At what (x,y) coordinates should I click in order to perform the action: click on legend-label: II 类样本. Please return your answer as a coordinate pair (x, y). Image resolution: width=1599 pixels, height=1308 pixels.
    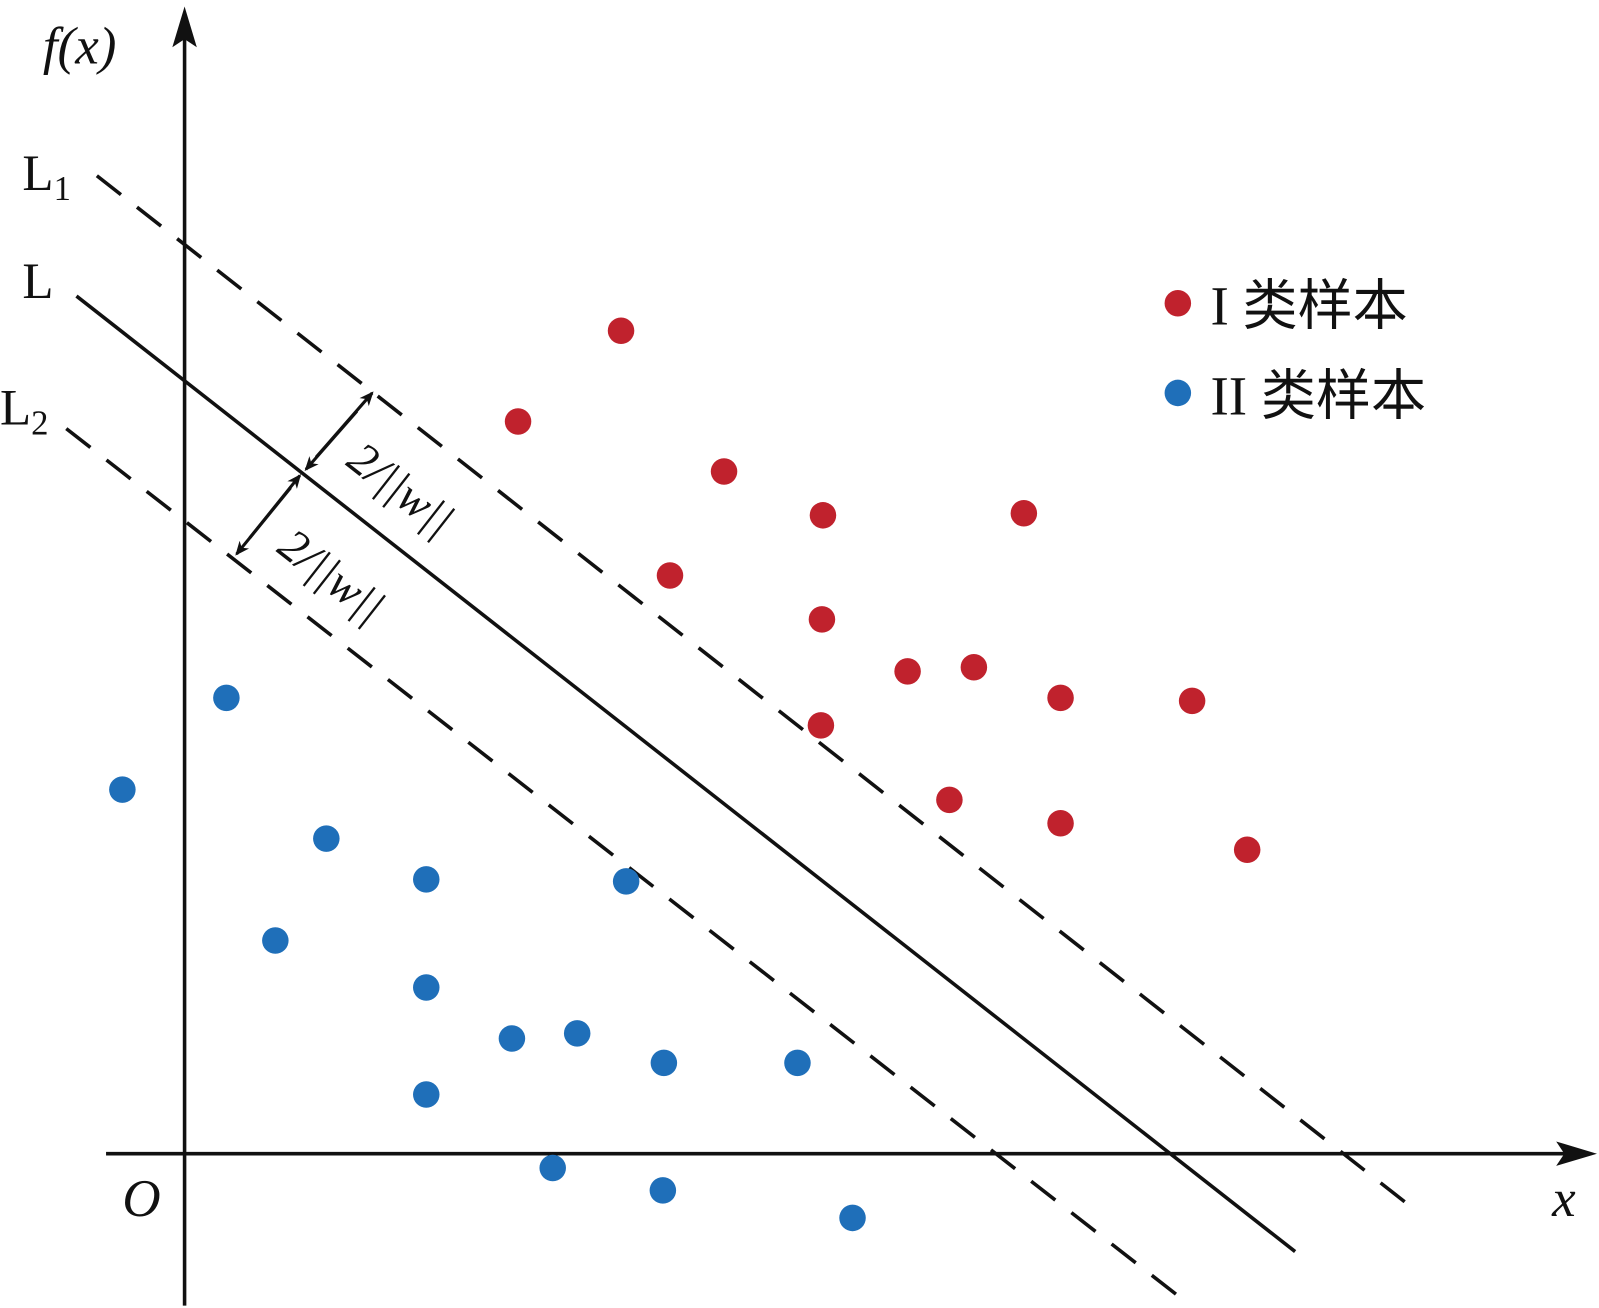
    Looking at the image, I should click on (1318, 395).